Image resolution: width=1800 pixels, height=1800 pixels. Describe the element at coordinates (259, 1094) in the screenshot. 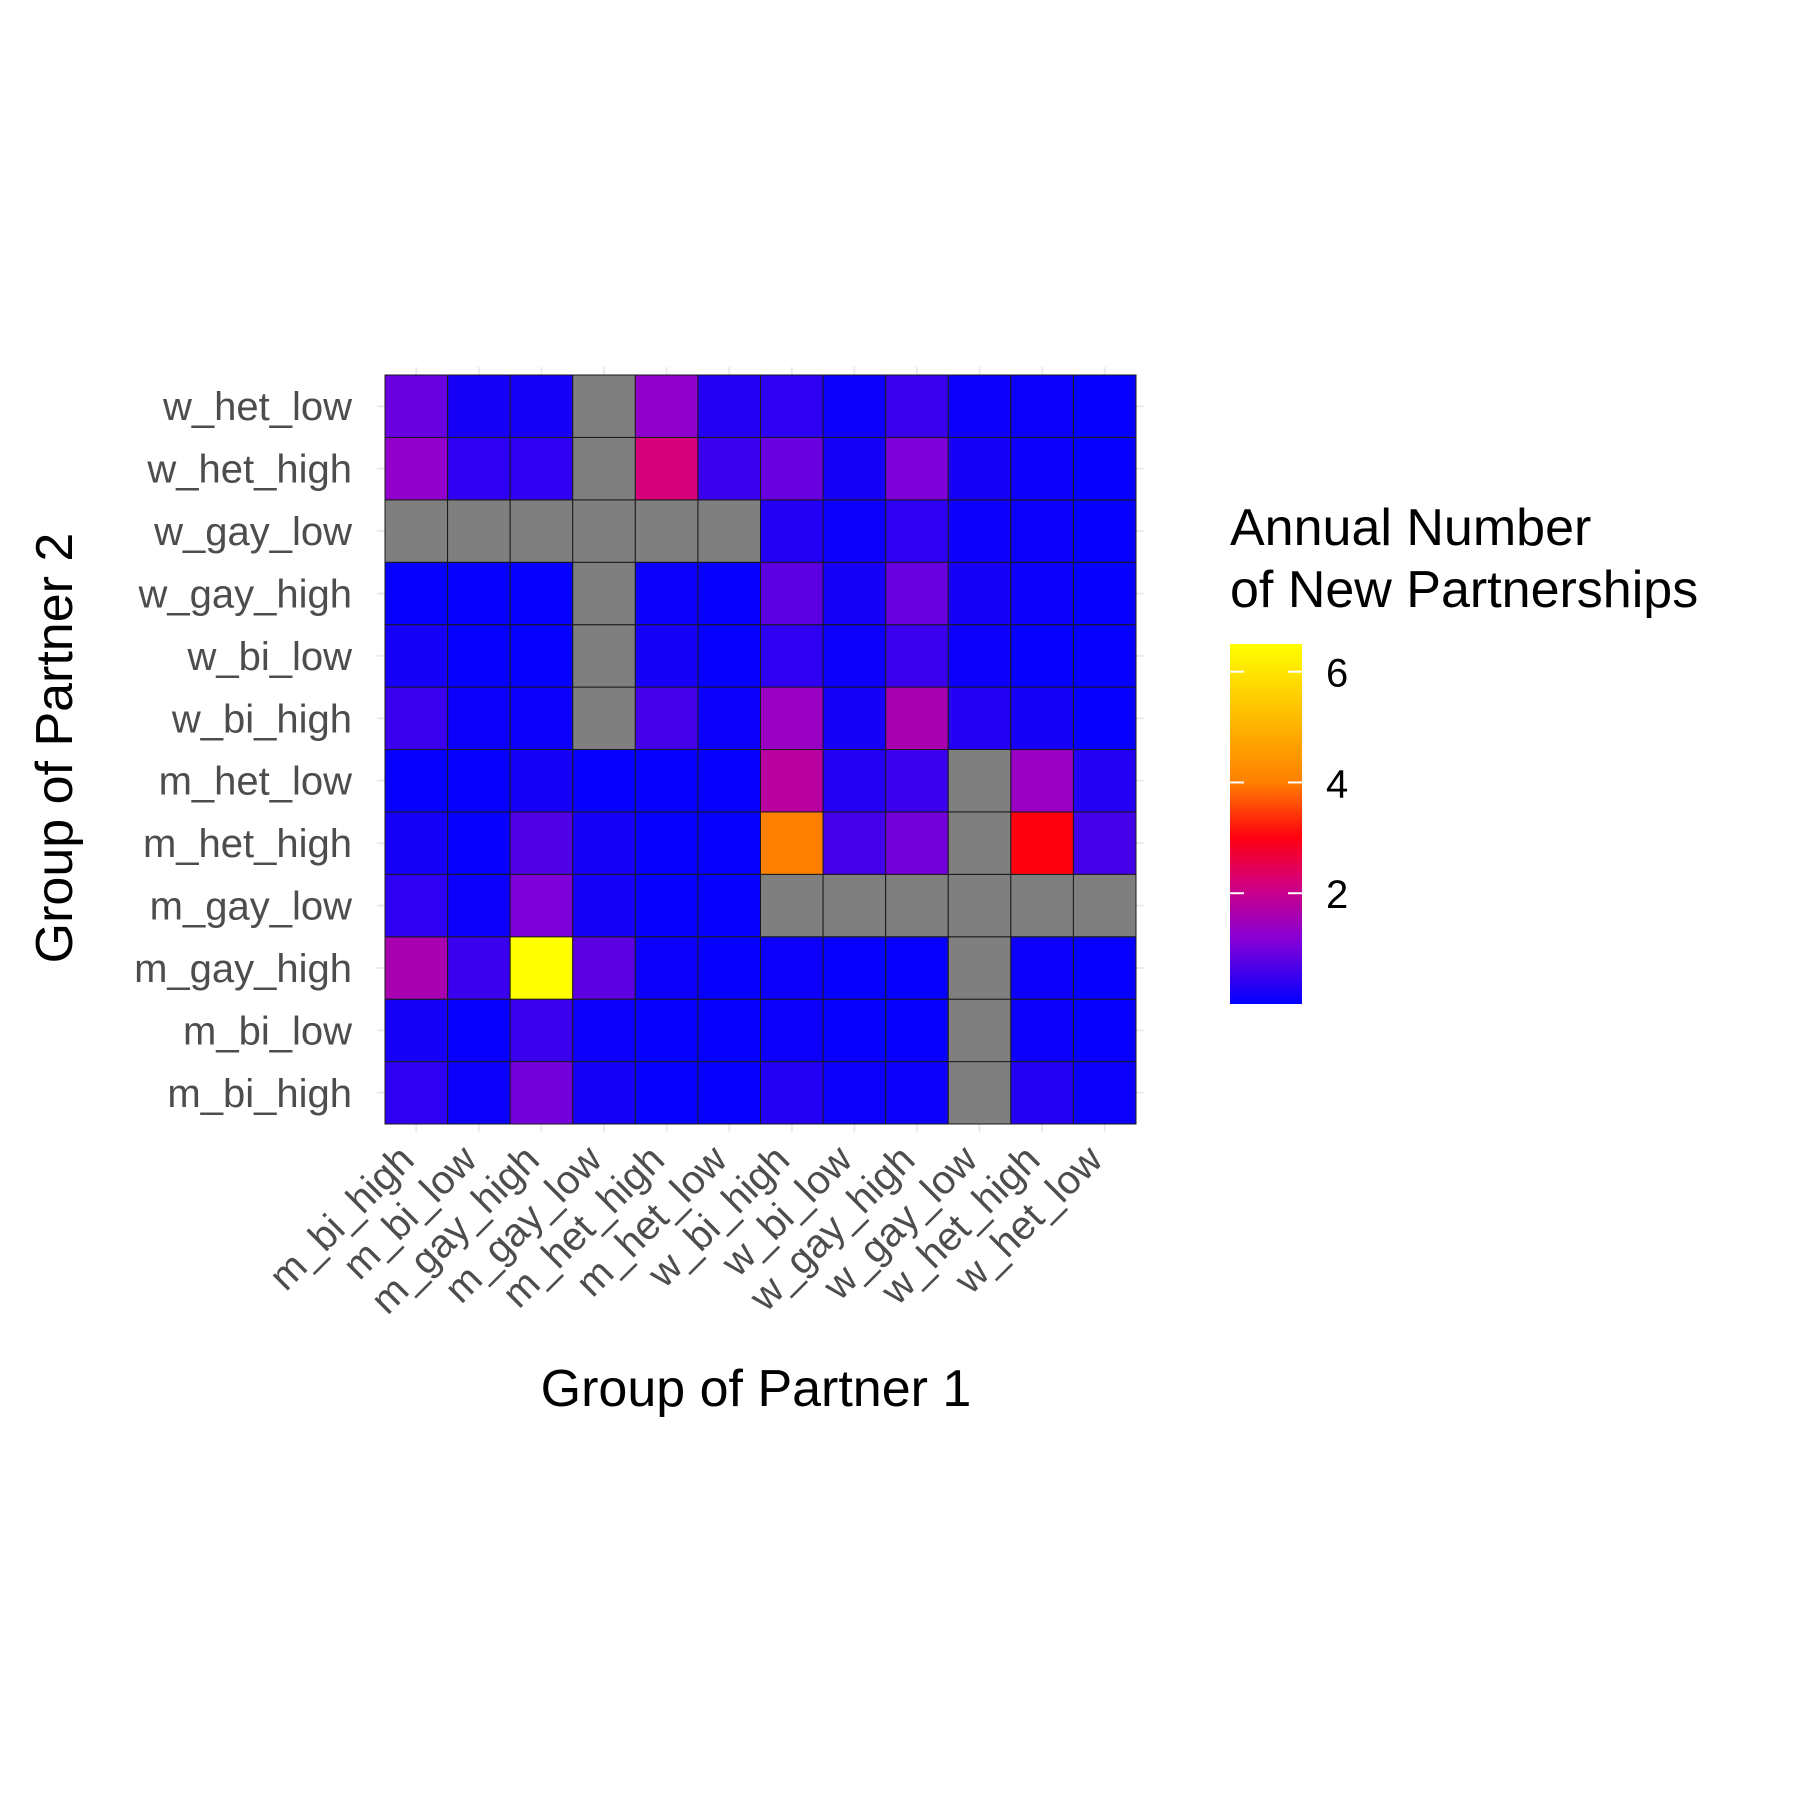

I see `y-tick-label: m_bi_high` at that location.